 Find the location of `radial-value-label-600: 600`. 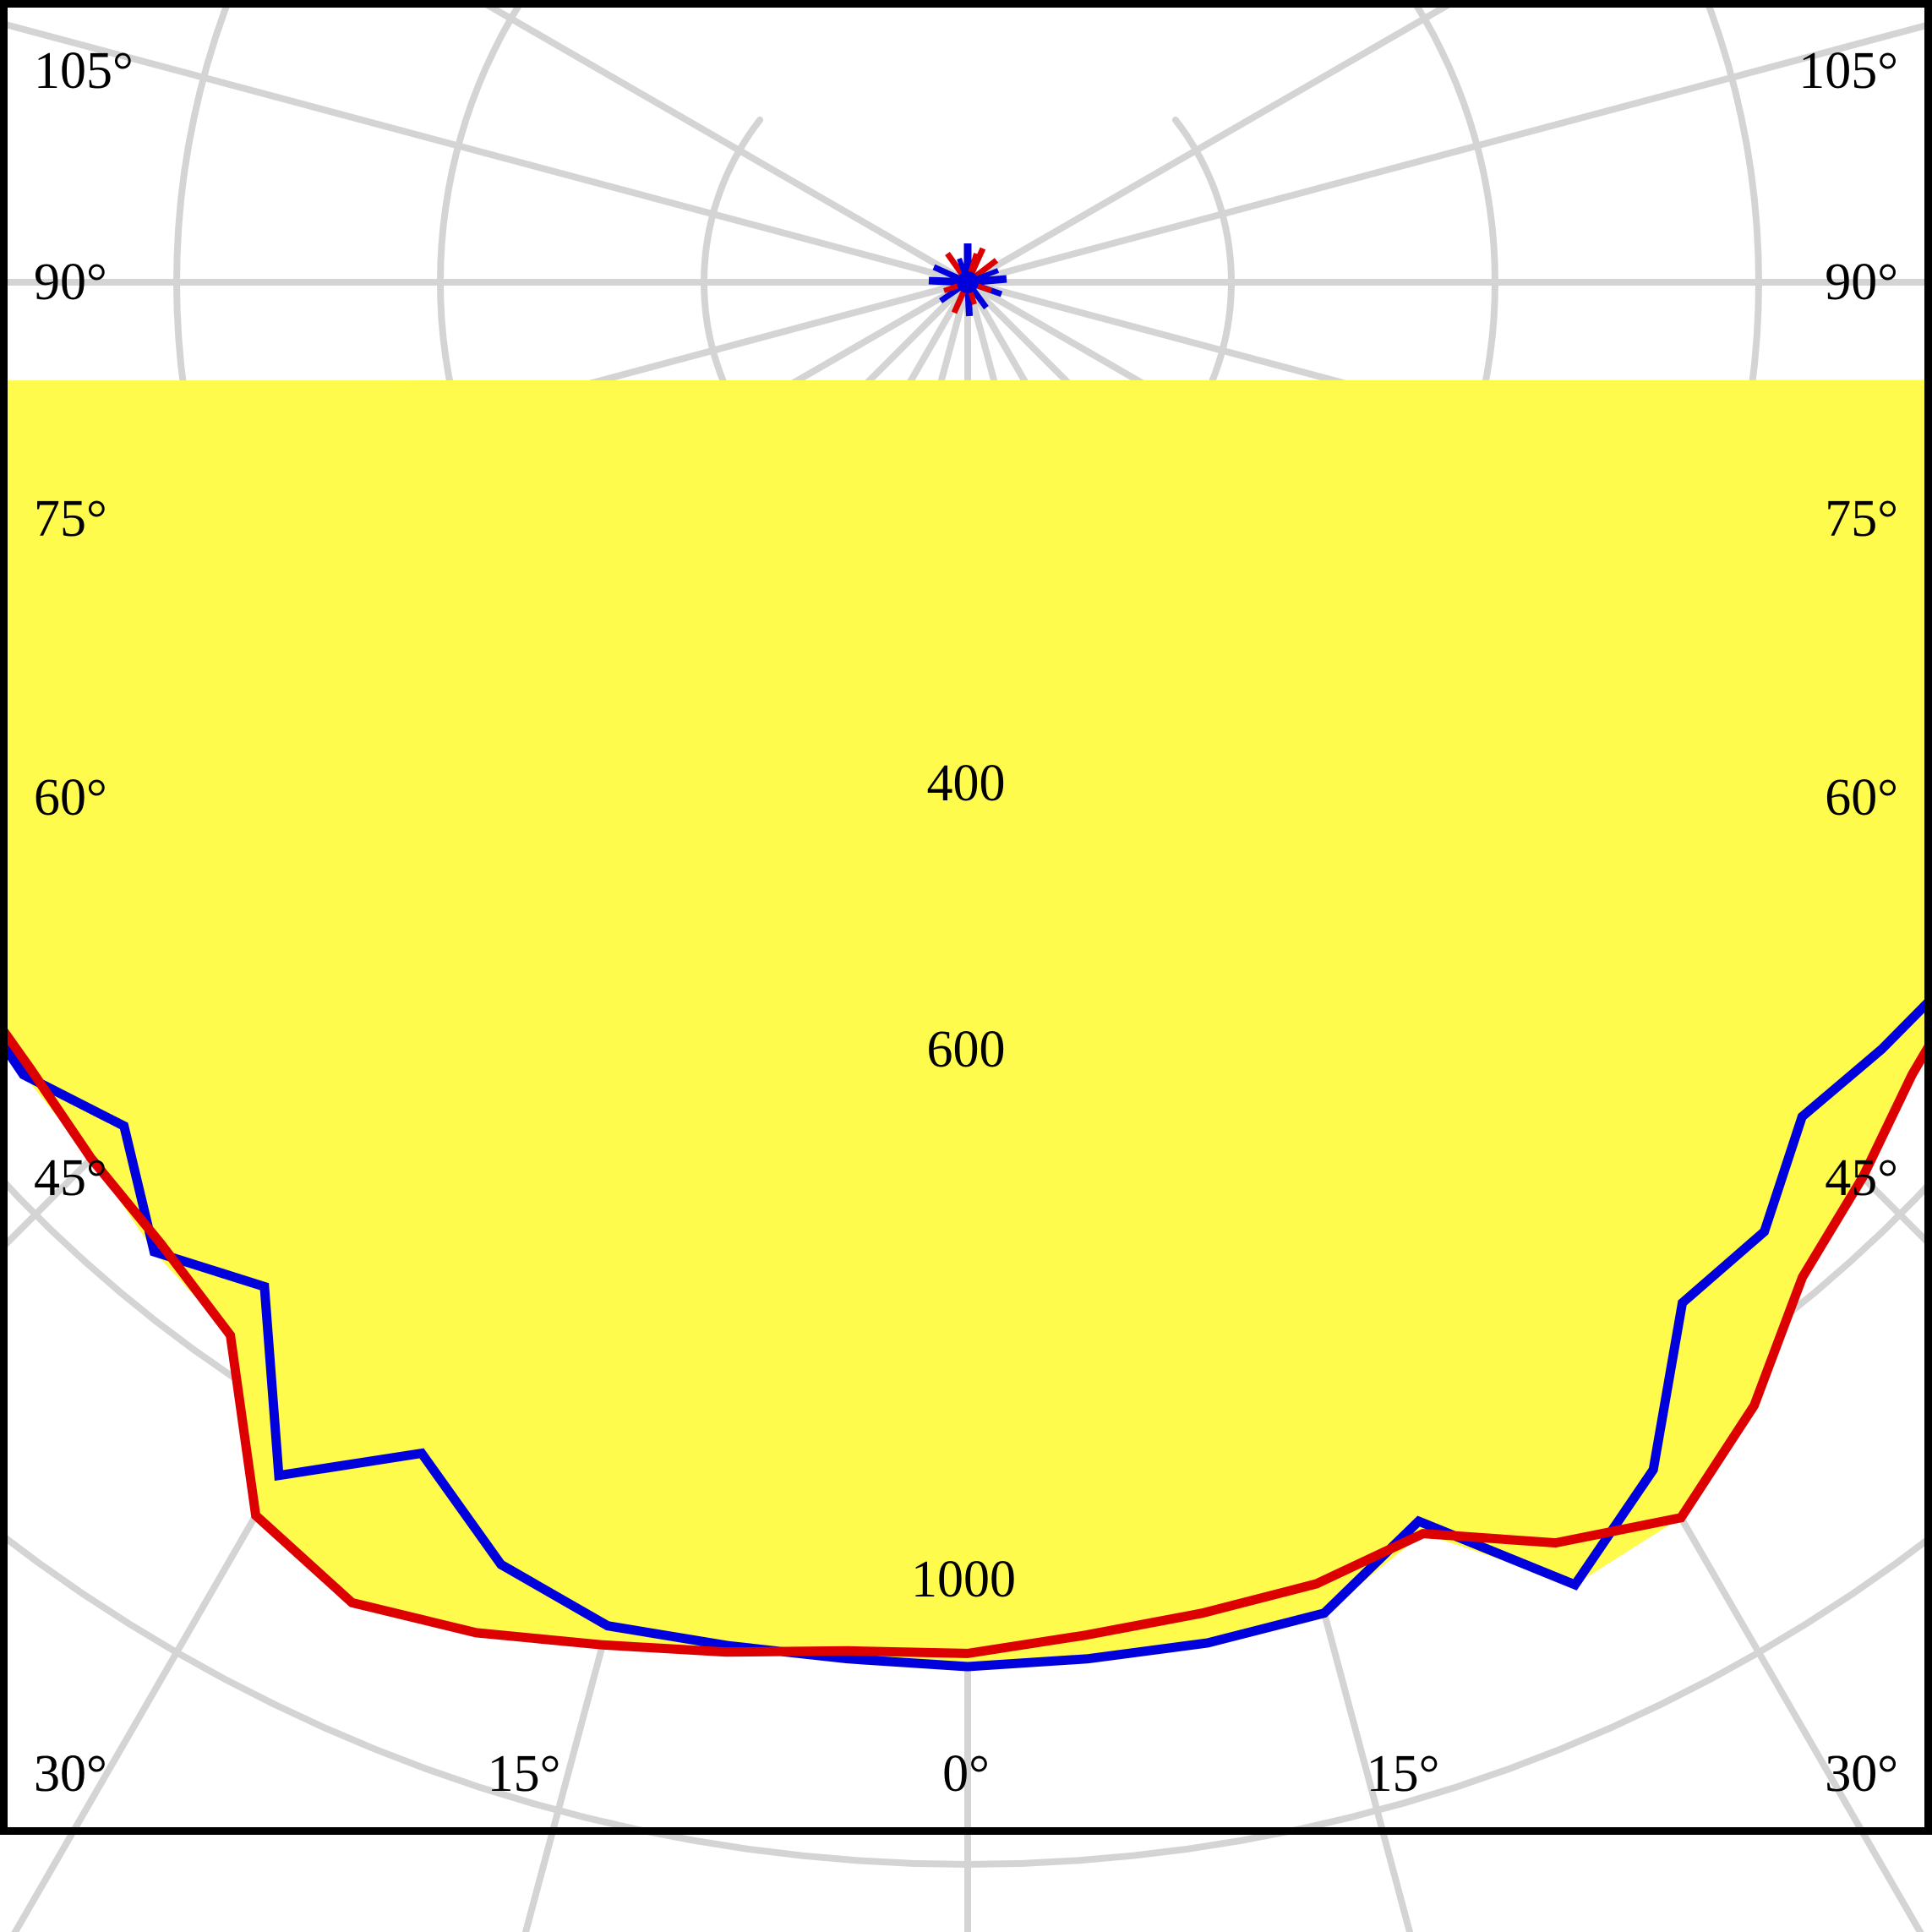

radial-value-label-600: 600 is located at coordinates (966, 1049).